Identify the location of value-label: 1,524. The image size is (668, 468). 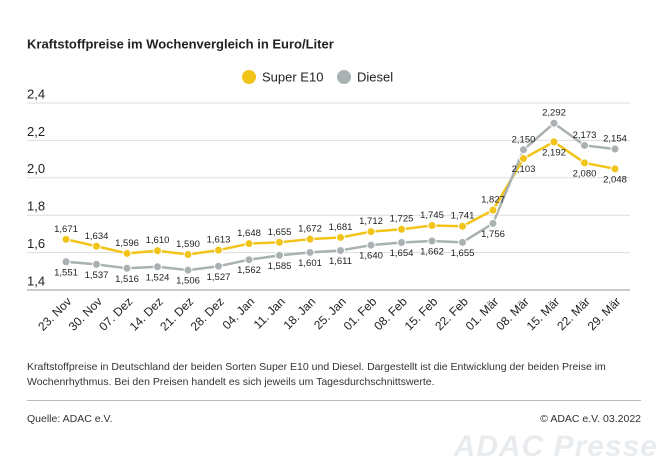
(158, 277).